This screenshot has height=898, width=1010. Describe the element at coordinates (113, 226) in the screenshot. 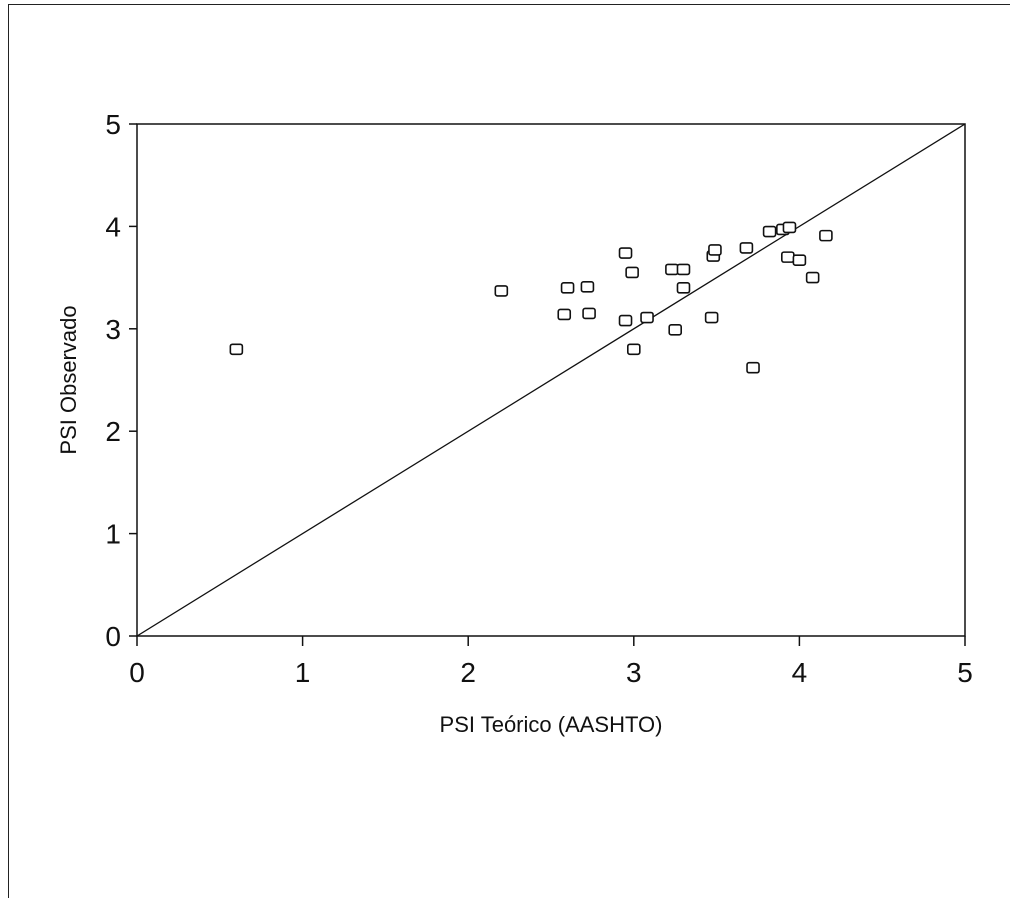

I see `y-tick-label: 4` at that location.